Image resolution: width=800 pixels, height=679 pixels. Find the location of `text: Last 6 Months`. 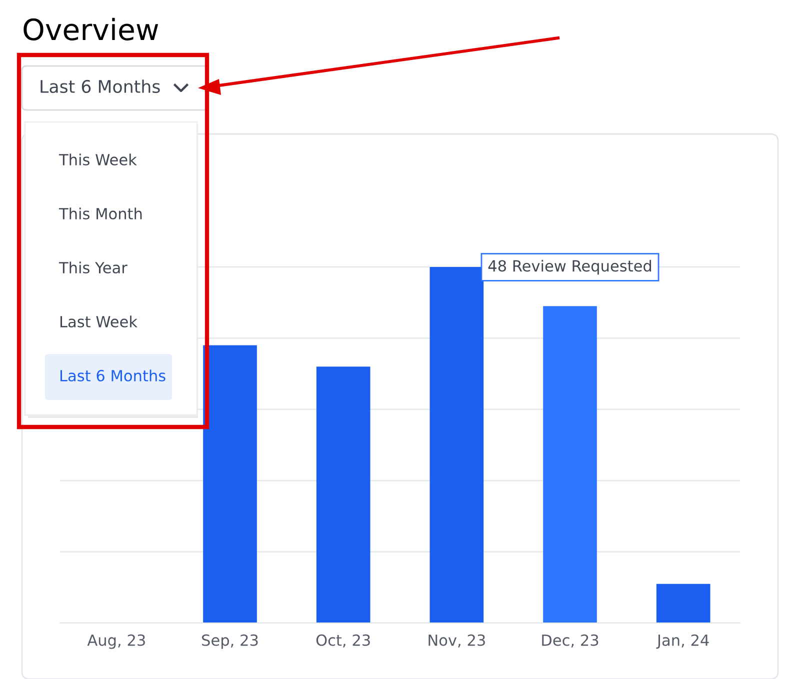

text: Last 6 Months is located at coordinates (100, 87).